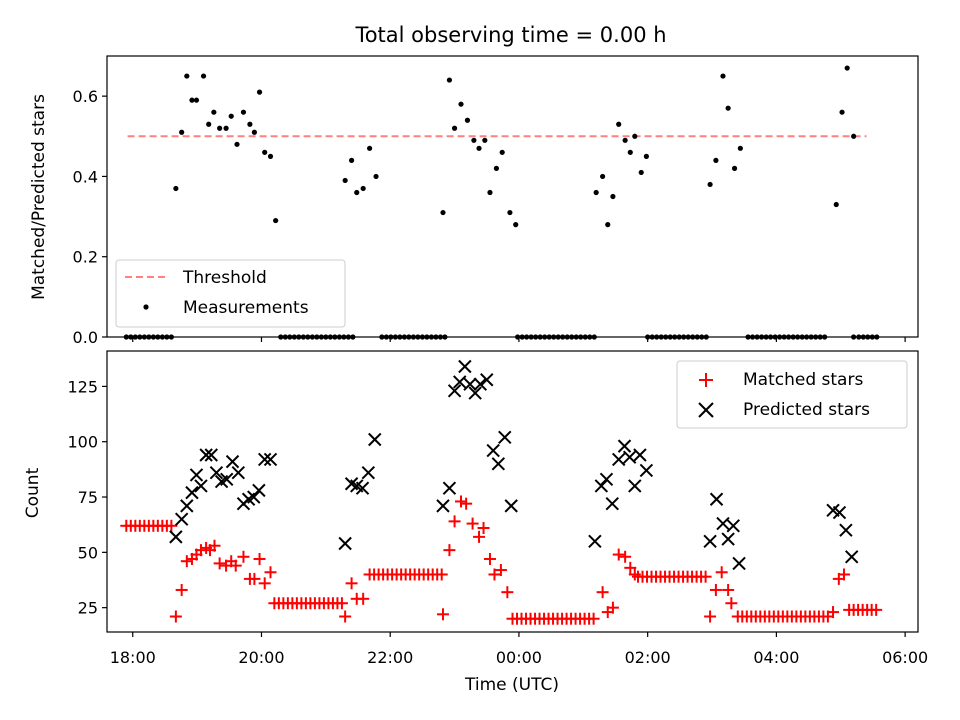 Image resolution: width=960 pixels, height=720 pixels. I want to click on y-tick-label: 0.4, so click(85, 176).